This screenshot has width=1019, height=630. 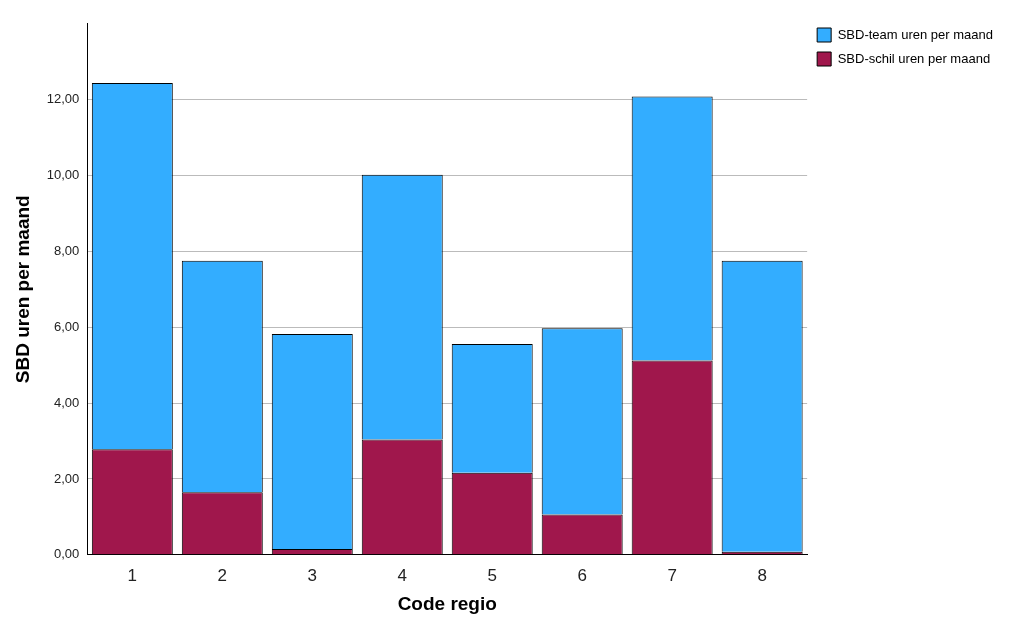 I want to click on x-tick-label: 4, so click(x=402, y=575).